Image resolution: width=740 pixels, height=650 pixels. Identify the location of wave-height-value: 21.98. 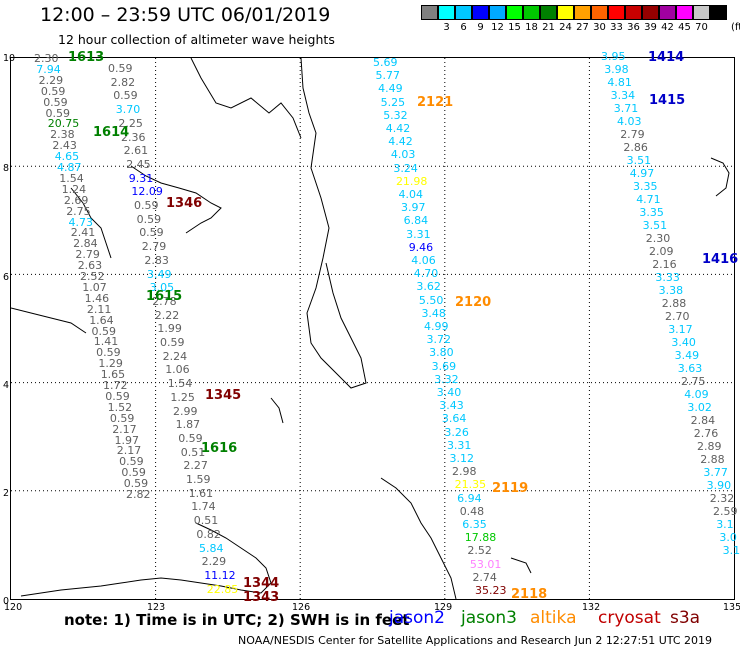
(411, 181).